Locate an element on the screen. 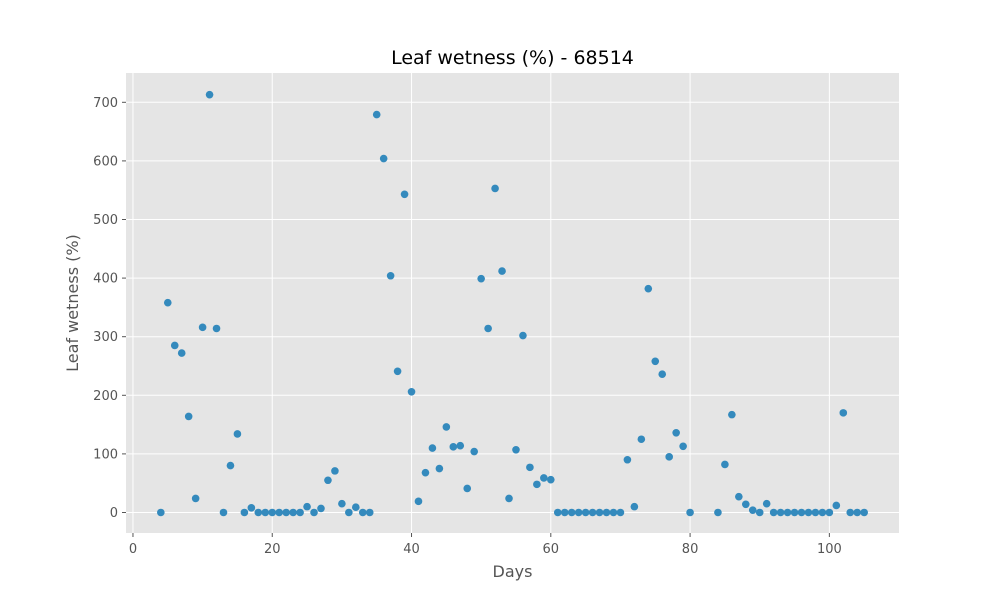 This screenshot has height=600, width=1000. x-axis-label: Days is located at coordinates (513, 571).